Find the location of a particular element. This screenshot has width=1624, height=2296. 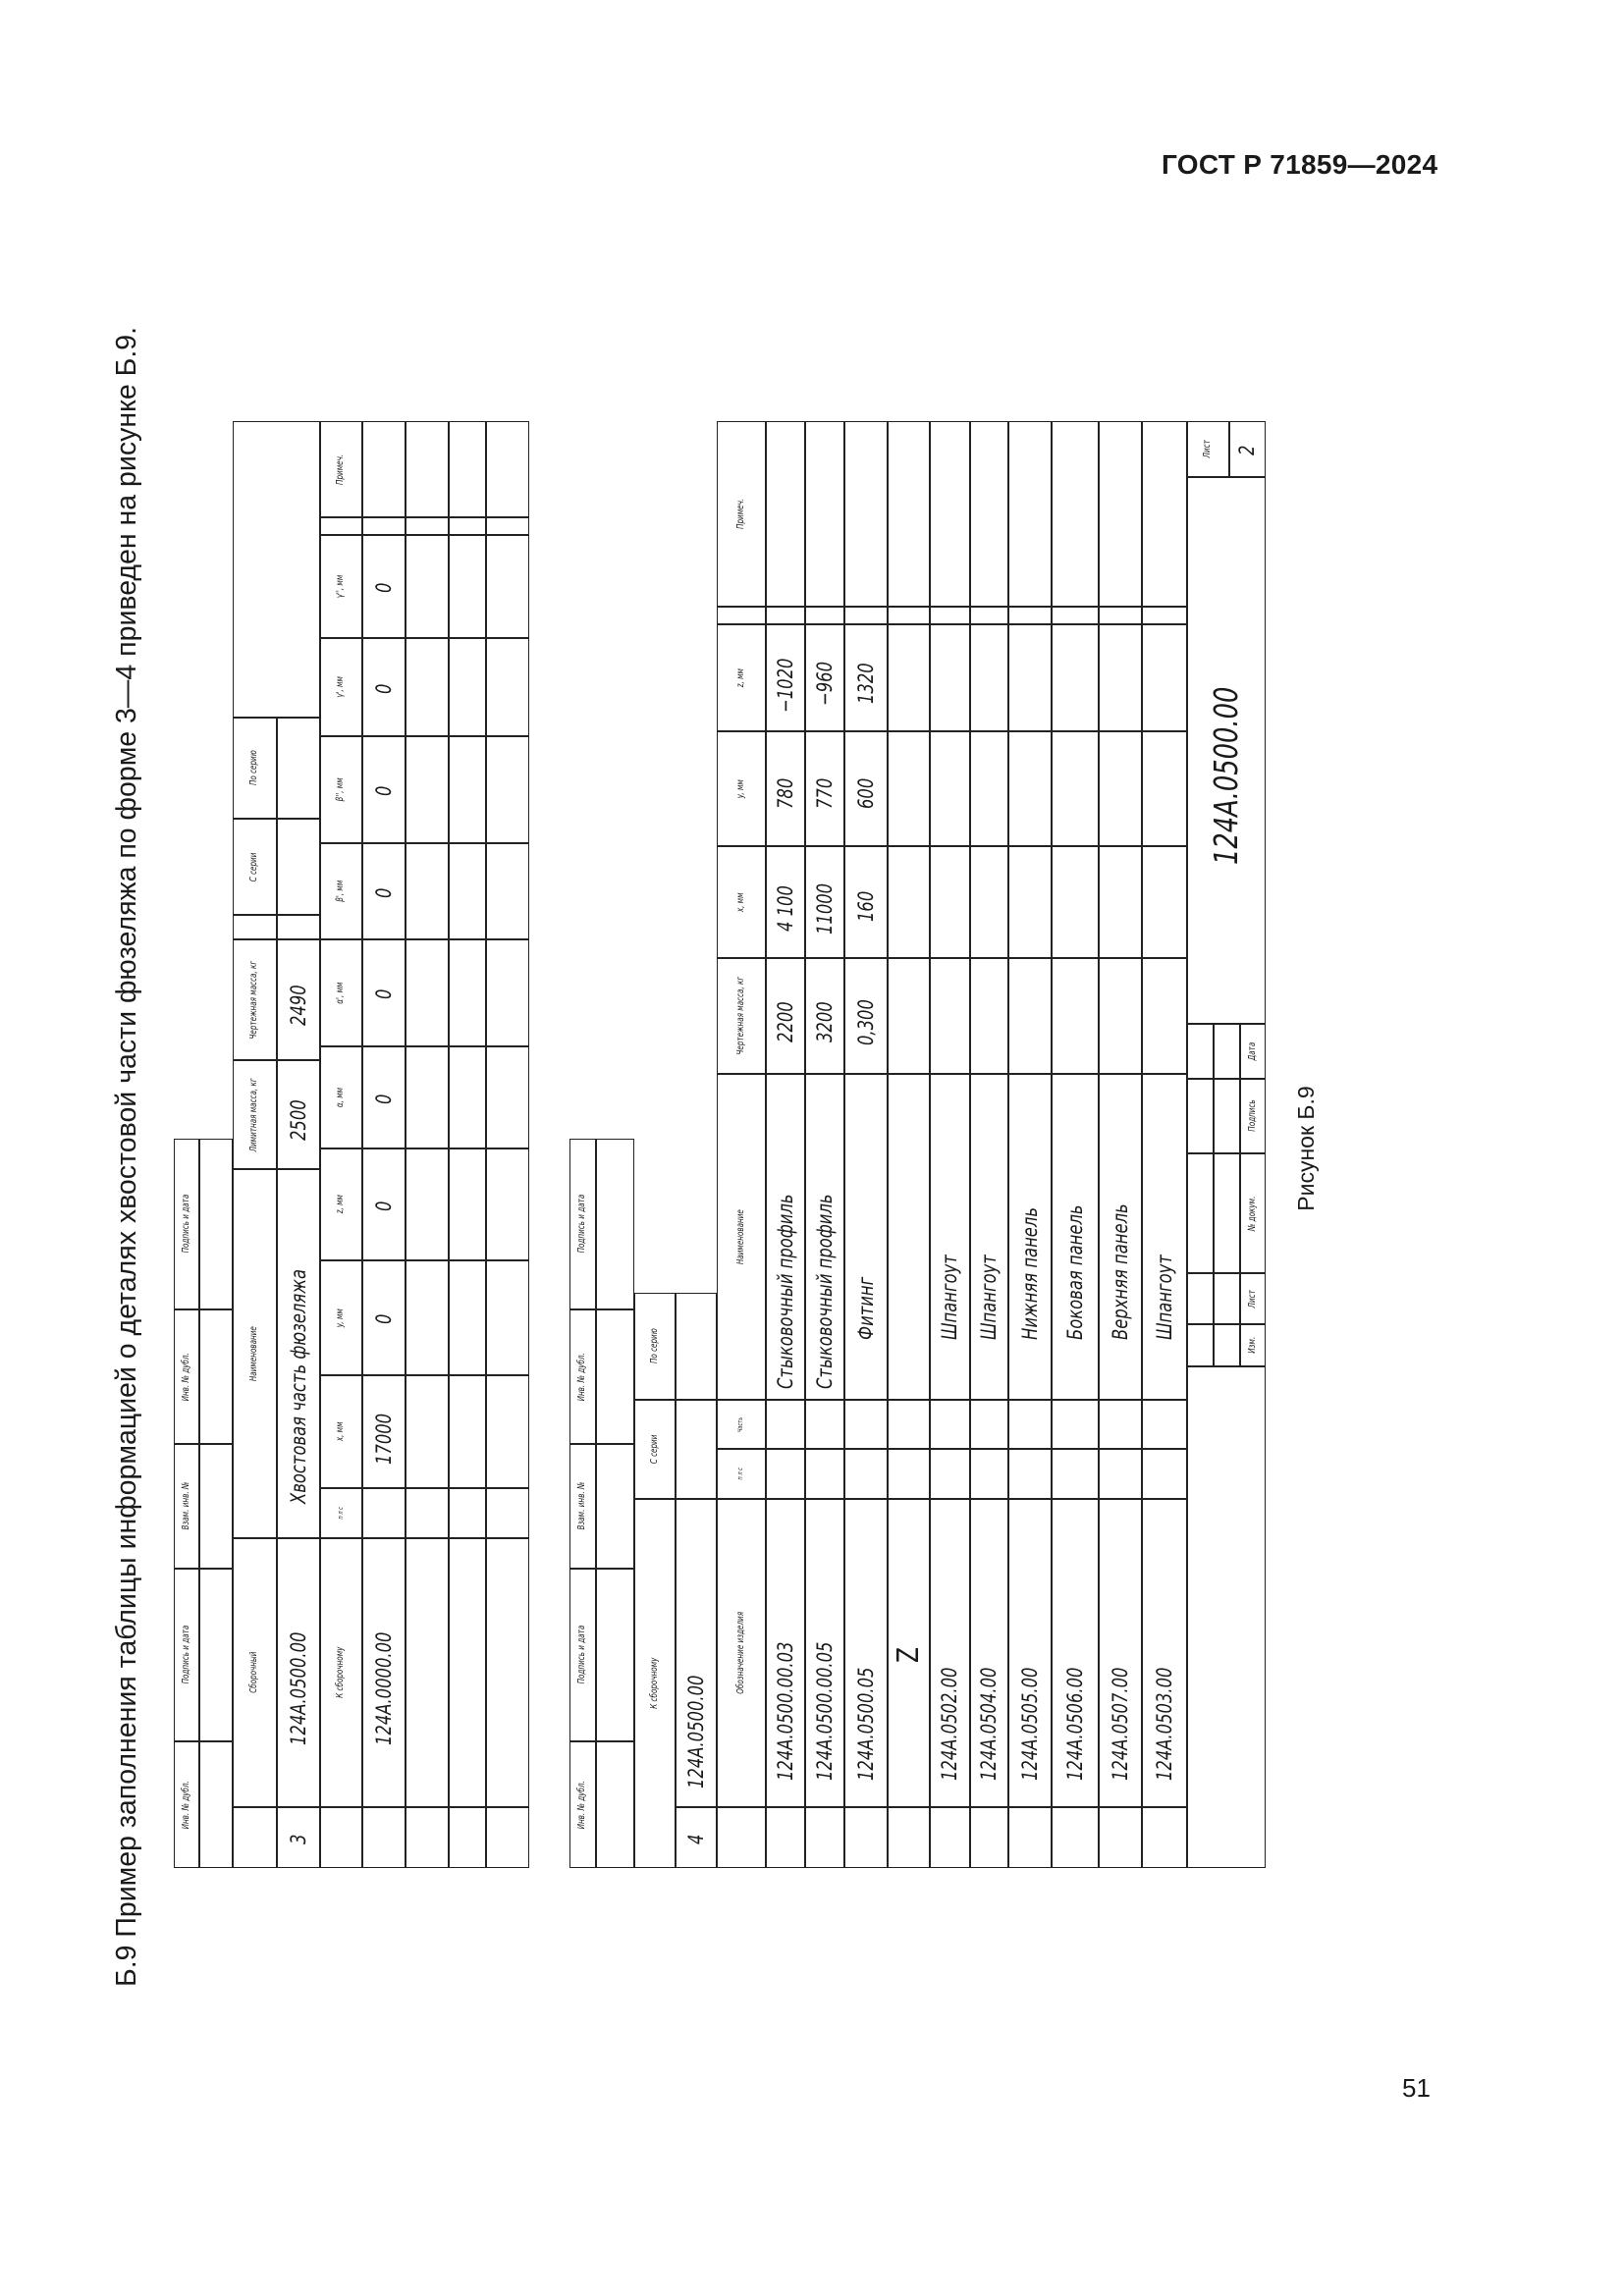

form4-designation-cell-text: 124А.0507.00 is located at coordinates (1120, 1724).